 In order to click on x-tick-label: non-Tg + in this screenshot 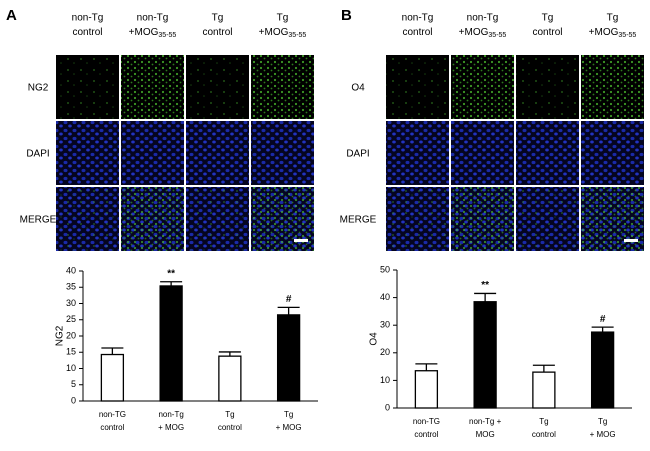, I will do `click(485, 421)`.